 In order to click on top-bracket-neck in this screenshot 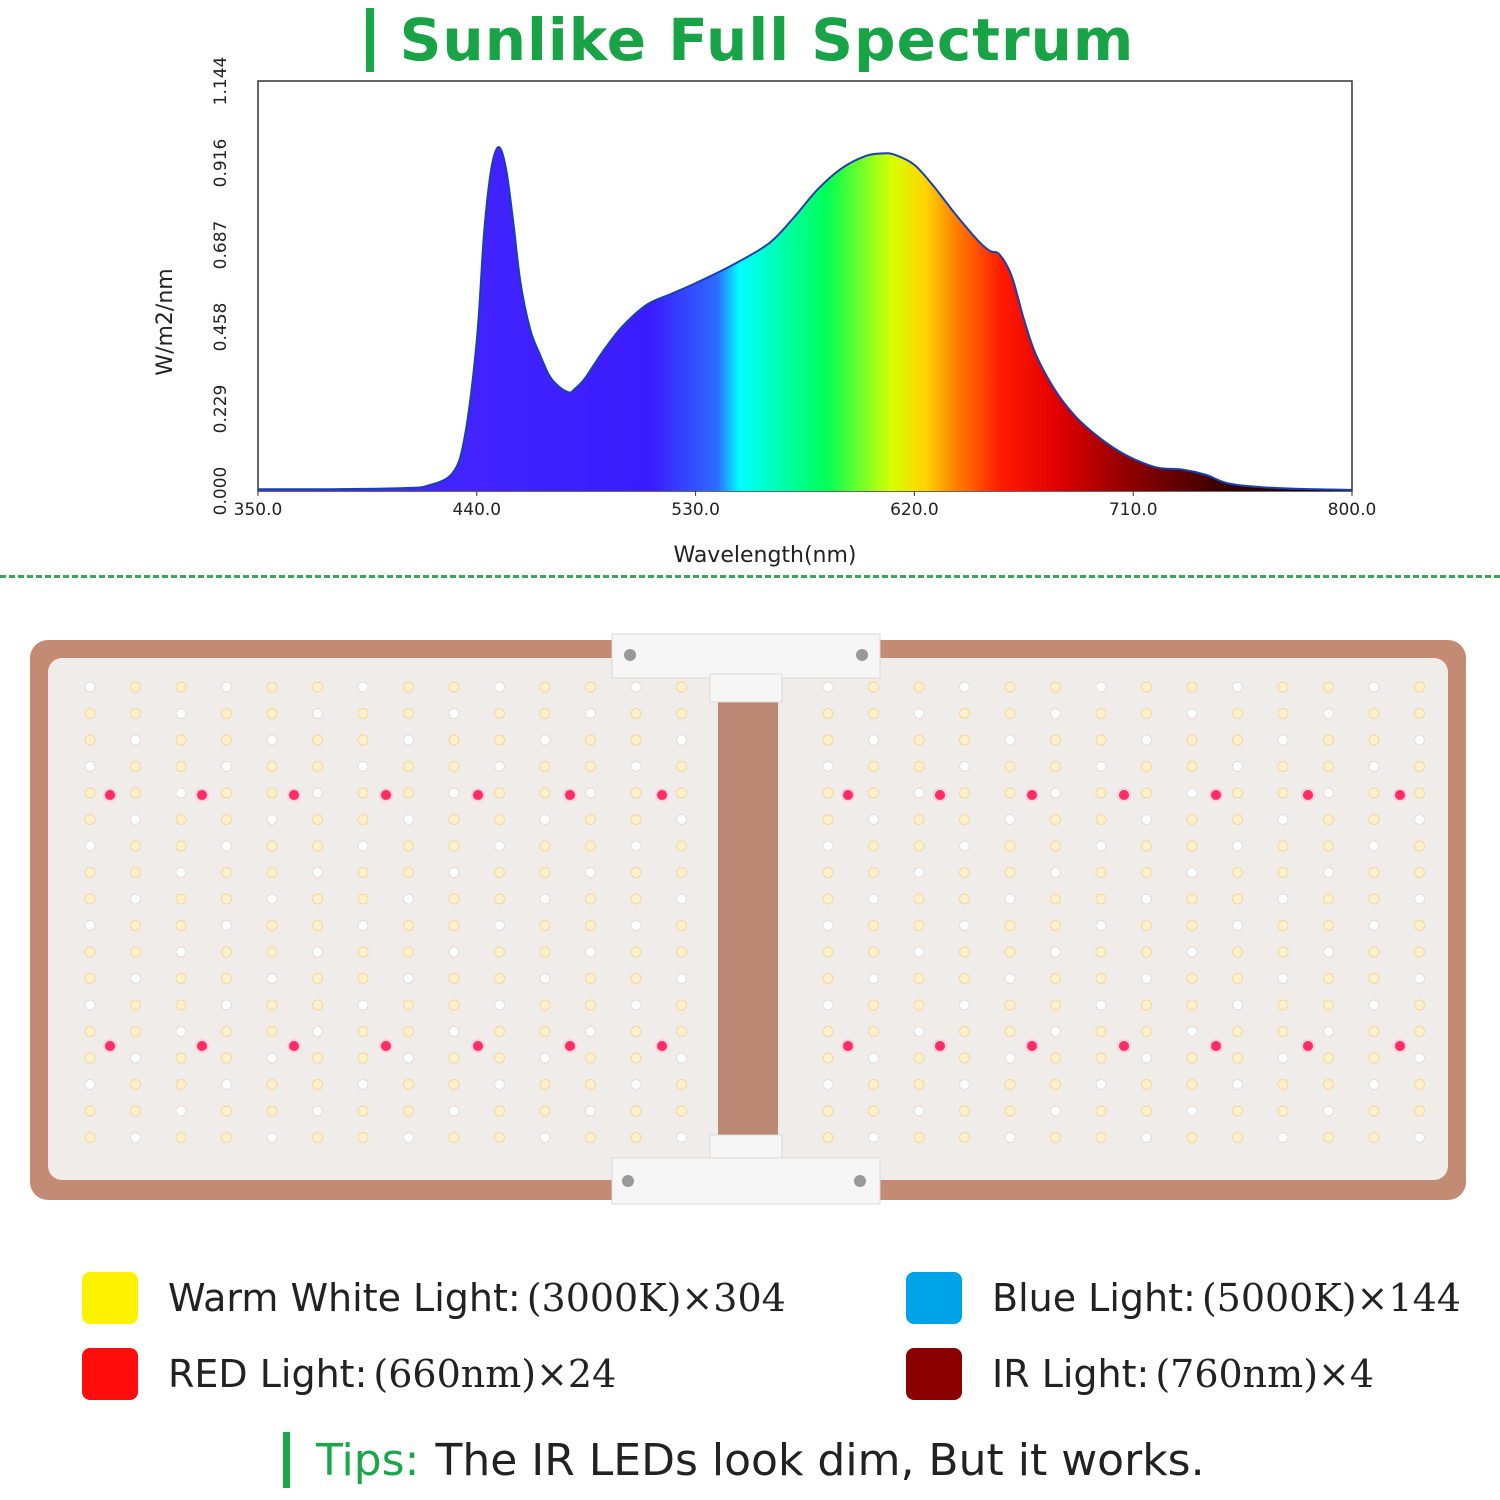, I will do `click(746, 688)`.